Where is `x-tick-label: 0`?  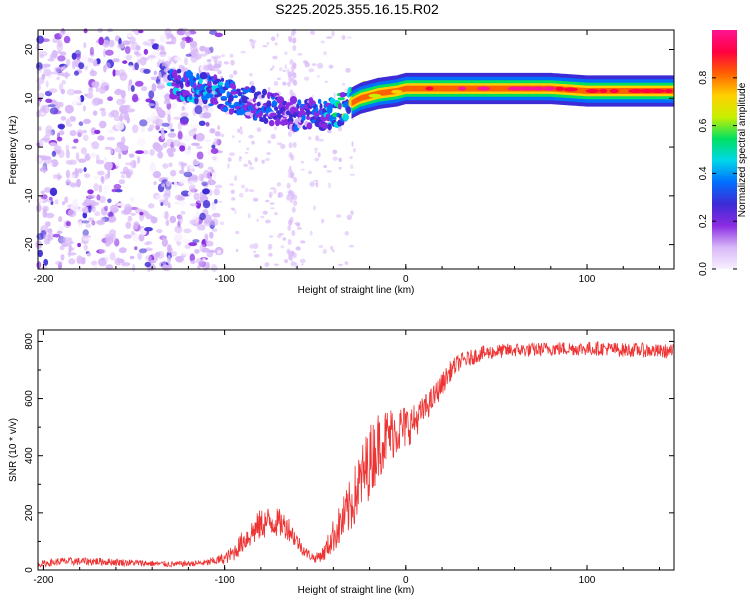
x-tick-label: 0 is located at coordinates (406, 279).